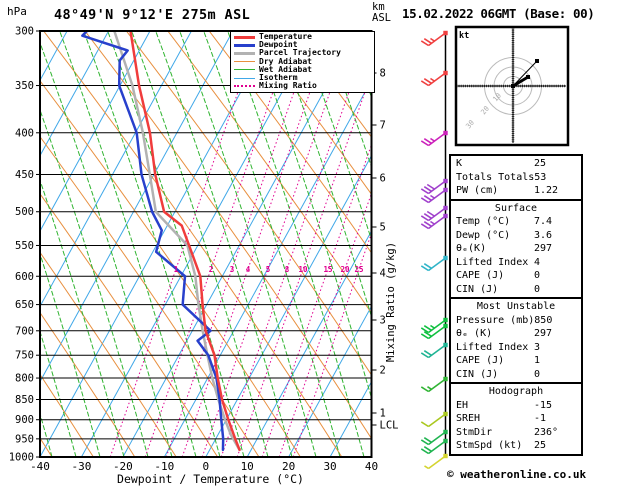 The height and width of the screenshot is (486, 629). I want to click on stats-row: Lifted Index 3, so click(516, 348).